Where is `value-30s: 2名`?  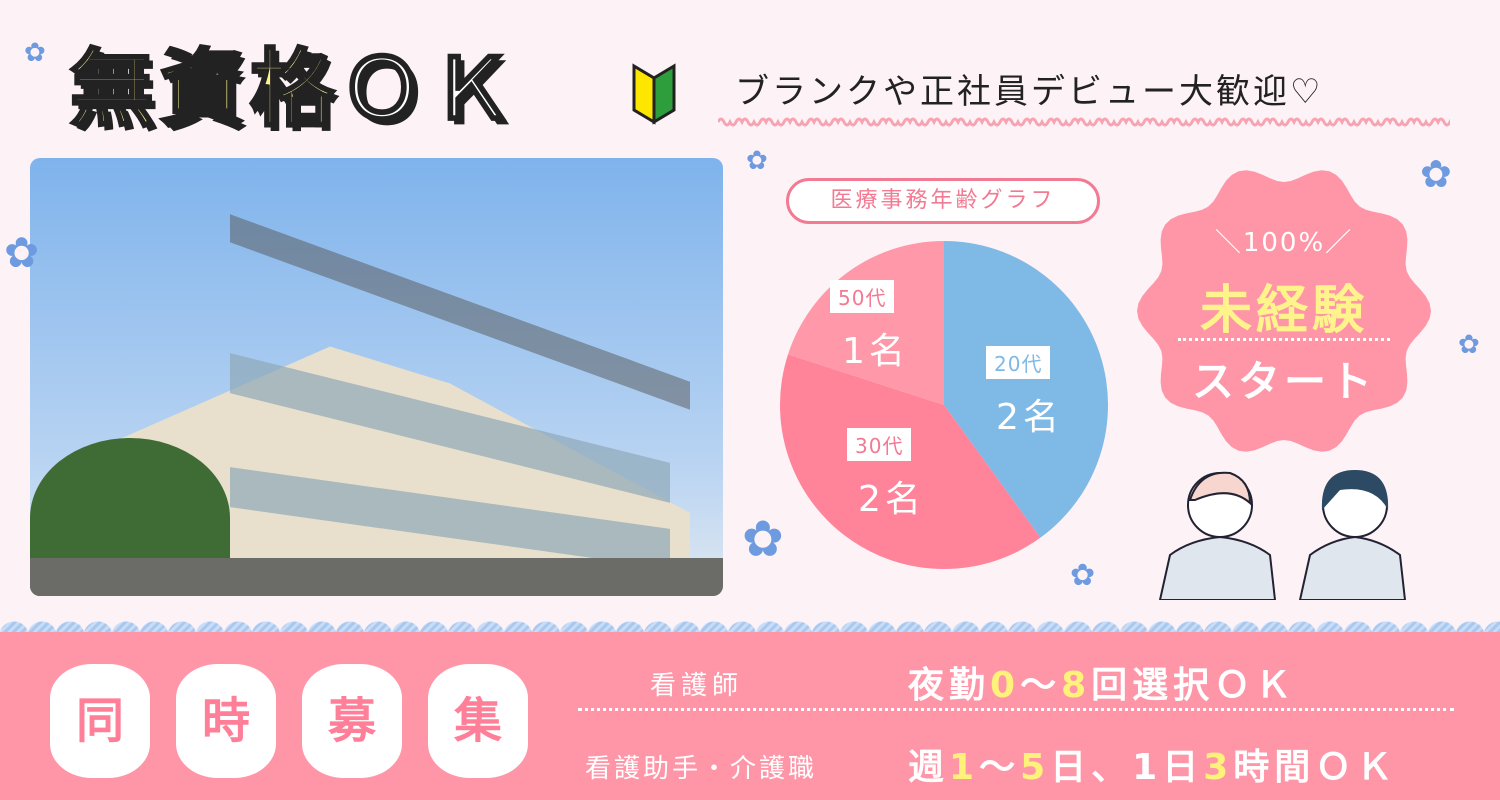
value-30s: 2名 is located at coordinates (891, 499).